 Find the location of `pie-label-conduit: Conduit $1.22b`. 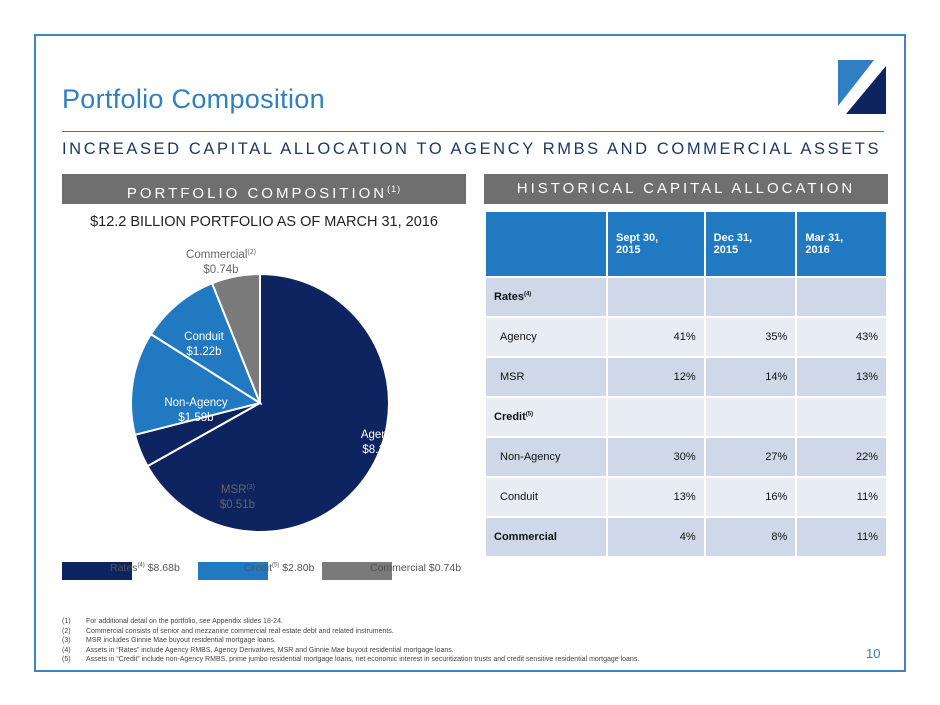

pie-label-conduit: Conduit $1.22b is located at coordinates (204, 344).